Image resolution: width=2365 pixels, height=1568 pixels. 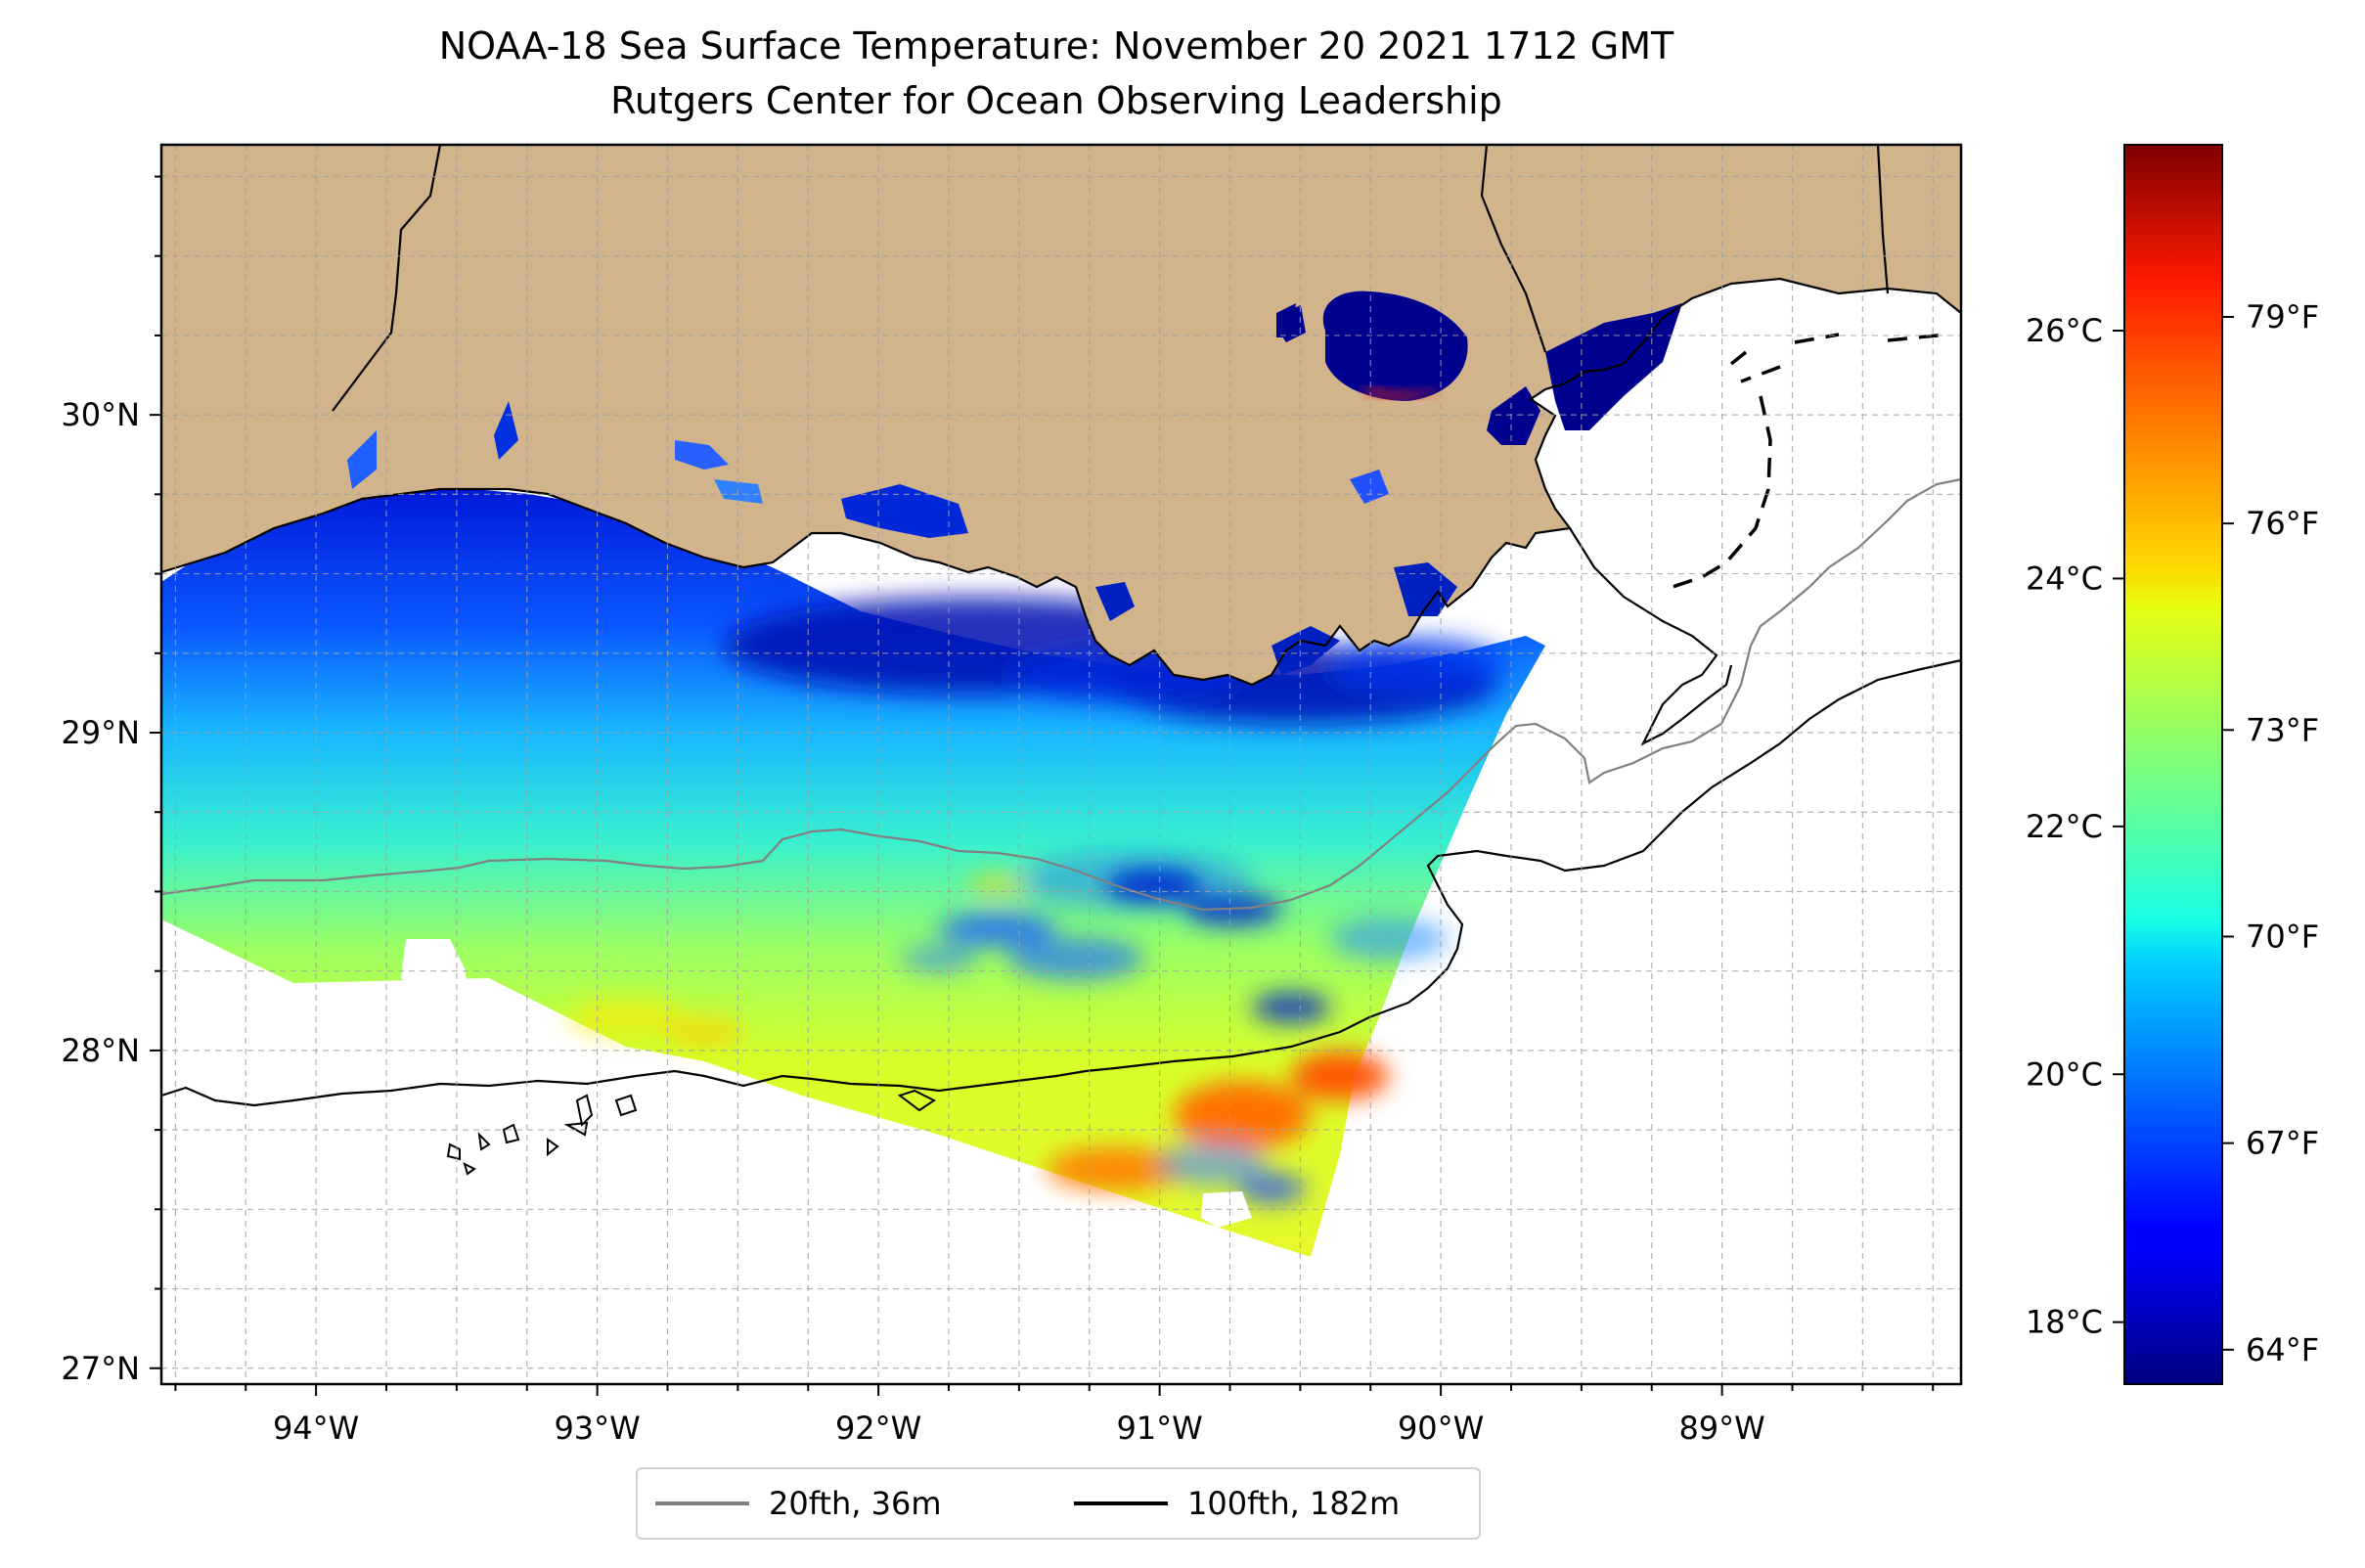 I want to click on legend-item-20fth: 20fth, 36m, so click(x=798, y=1503).